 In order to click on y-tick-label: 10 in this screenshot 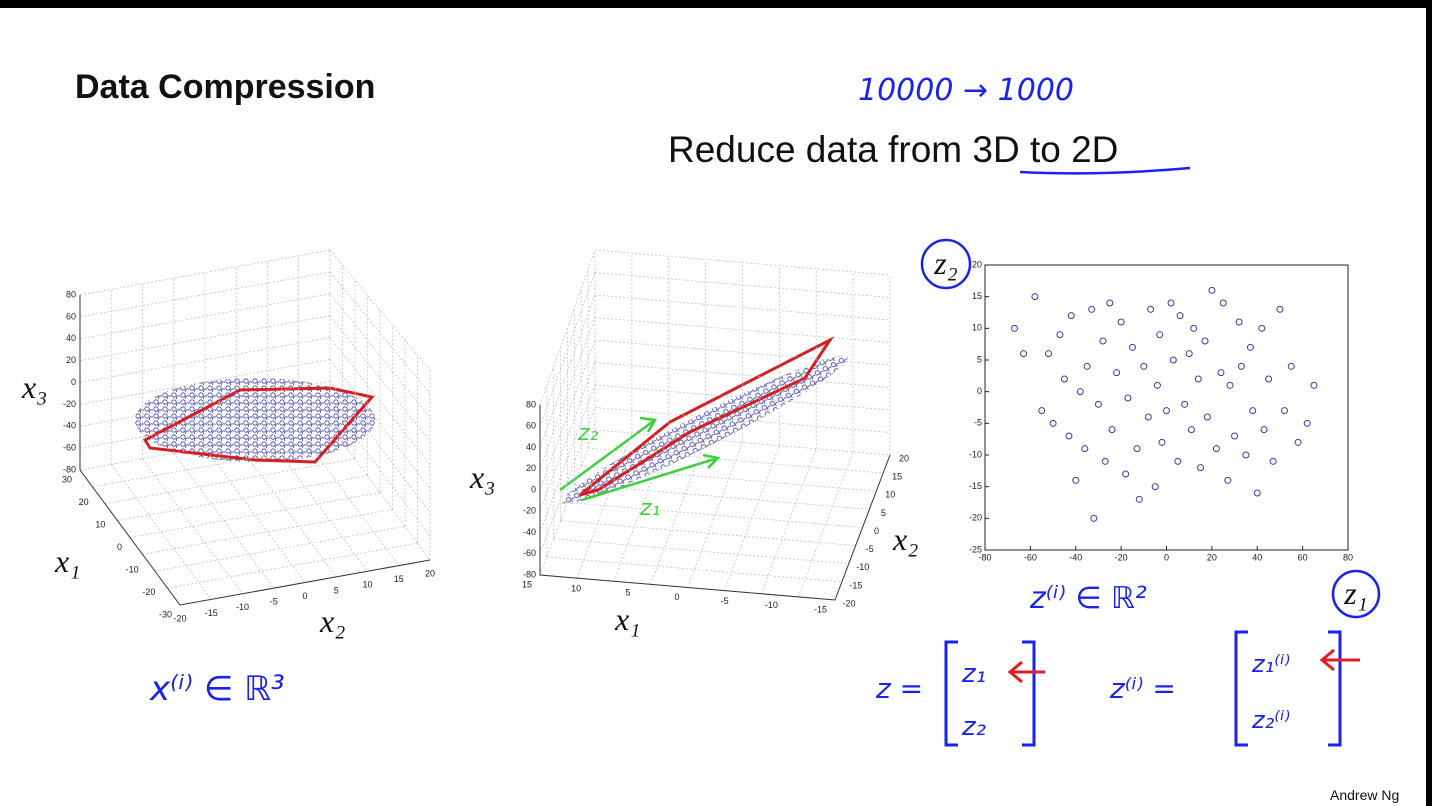, I will do `click(977, 328)`.